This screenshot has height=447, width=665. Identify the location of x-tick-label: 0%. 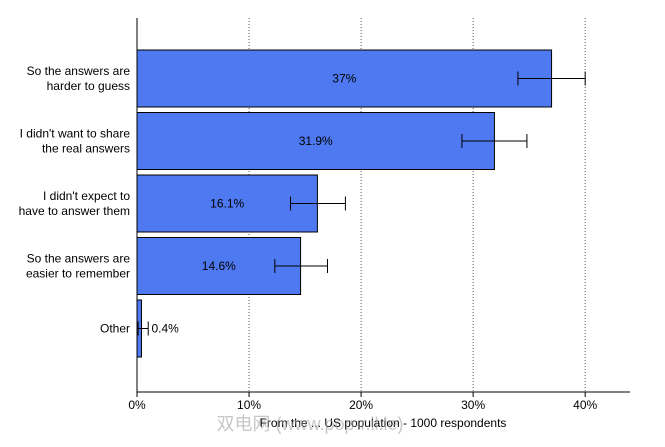
(137, 405).